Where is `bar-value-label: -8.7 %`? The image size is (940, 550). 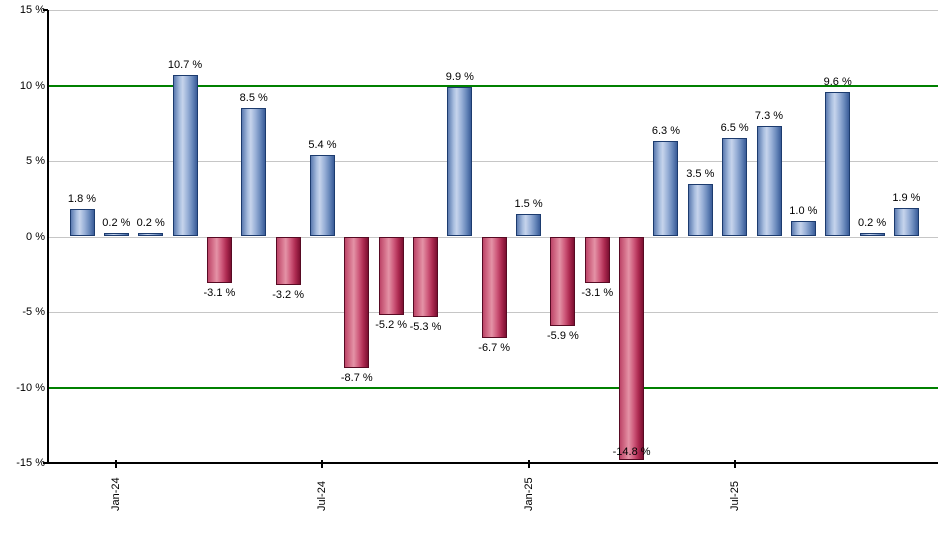 bar-value-label: -8.7 % is located at coordinates (356, 377).